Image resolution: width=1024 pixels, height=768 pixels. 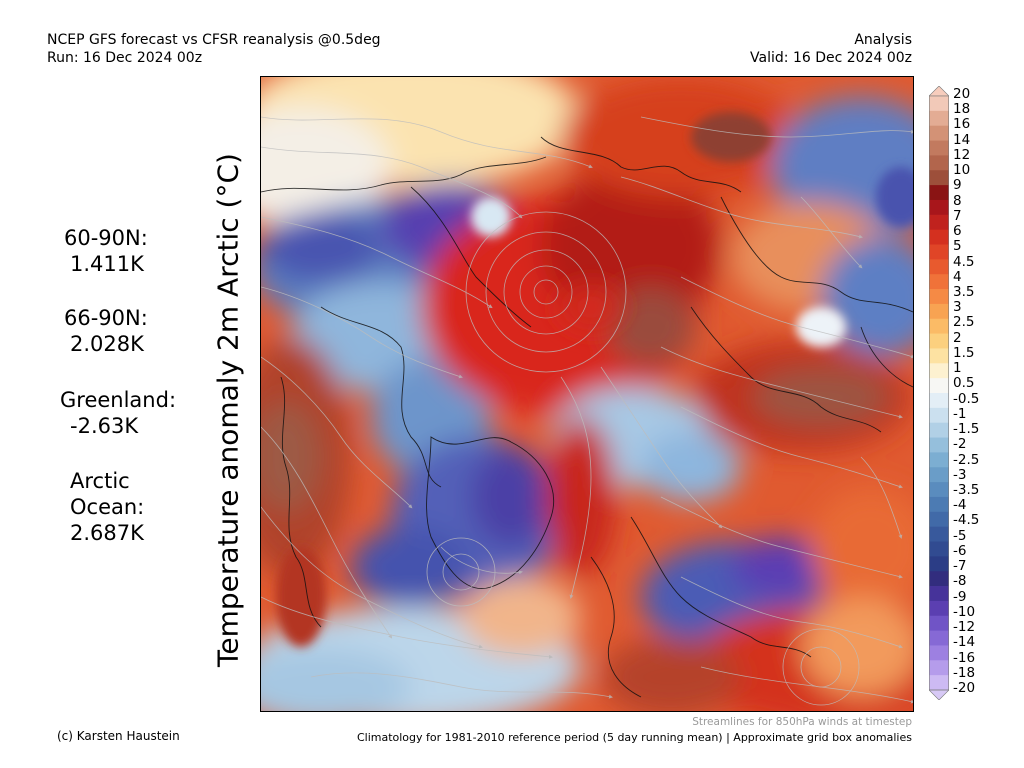 What do you see at coordinates (118, 400) in the screenshot?
I see `stat-label: Greenland:` at bounding box center [118, 400].